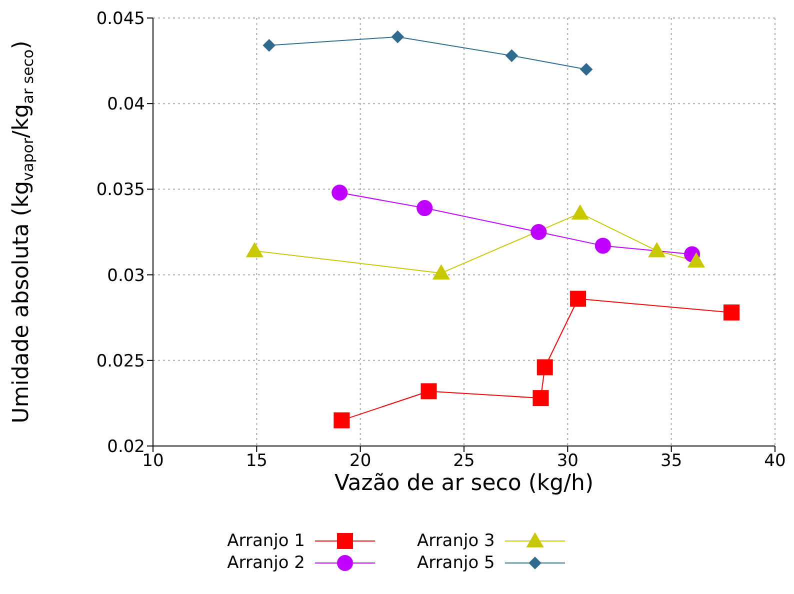 The width and height of the screenshot is (794, 594). I want to click on x-tick-label: 35, so click(671, 461).